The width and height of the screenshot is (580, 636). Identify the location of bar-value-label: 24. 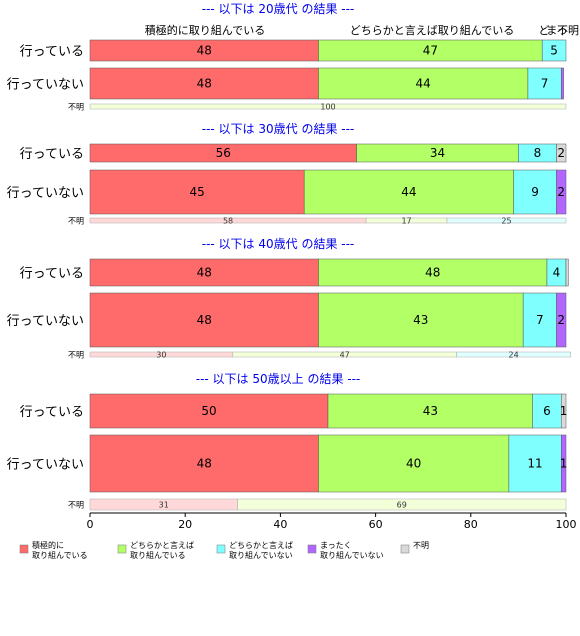
(514, 355).